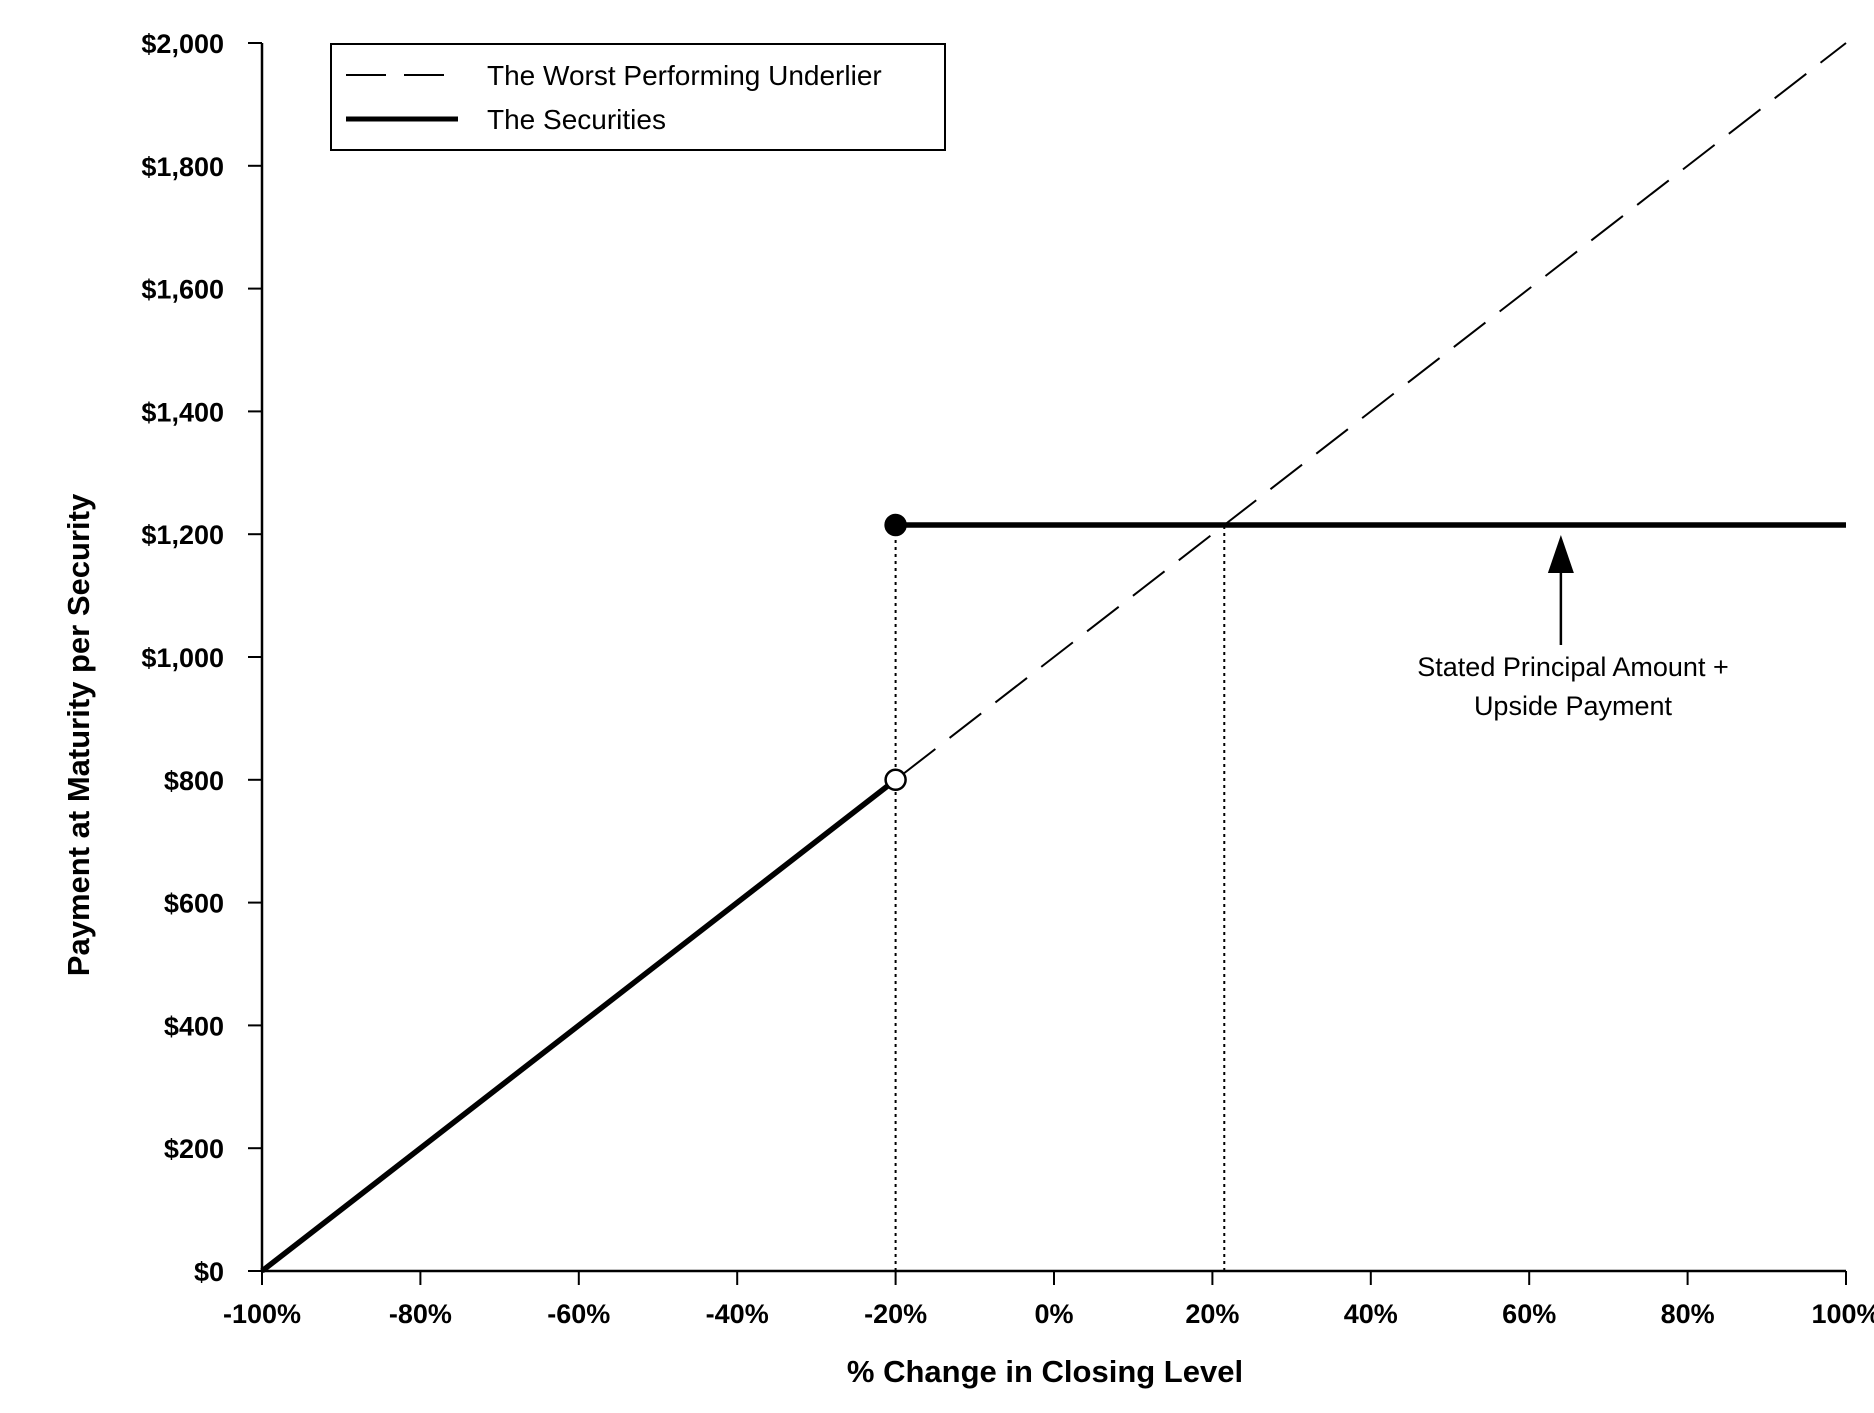 The height and width of the screenshot is (1413, 1874). Describe the element at coordinates (194, 781) in the screenshot. I see `y-tick-label: $800` at that location.